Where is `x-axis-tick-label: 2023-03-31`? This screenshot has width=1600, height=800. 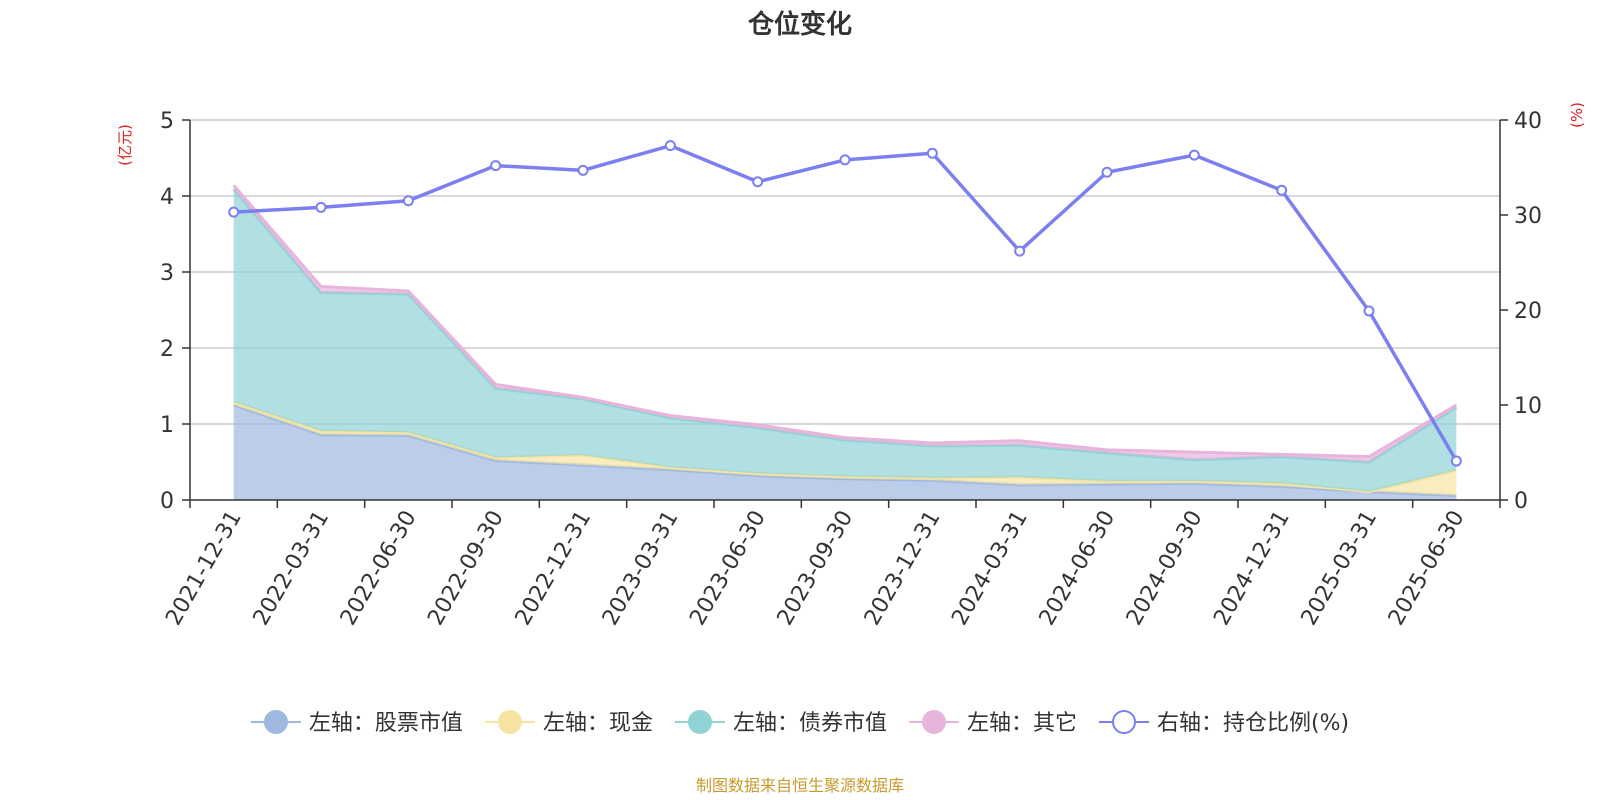
x-axis-tick-label: 2023-03-31 is located at coordinates (641, 568).